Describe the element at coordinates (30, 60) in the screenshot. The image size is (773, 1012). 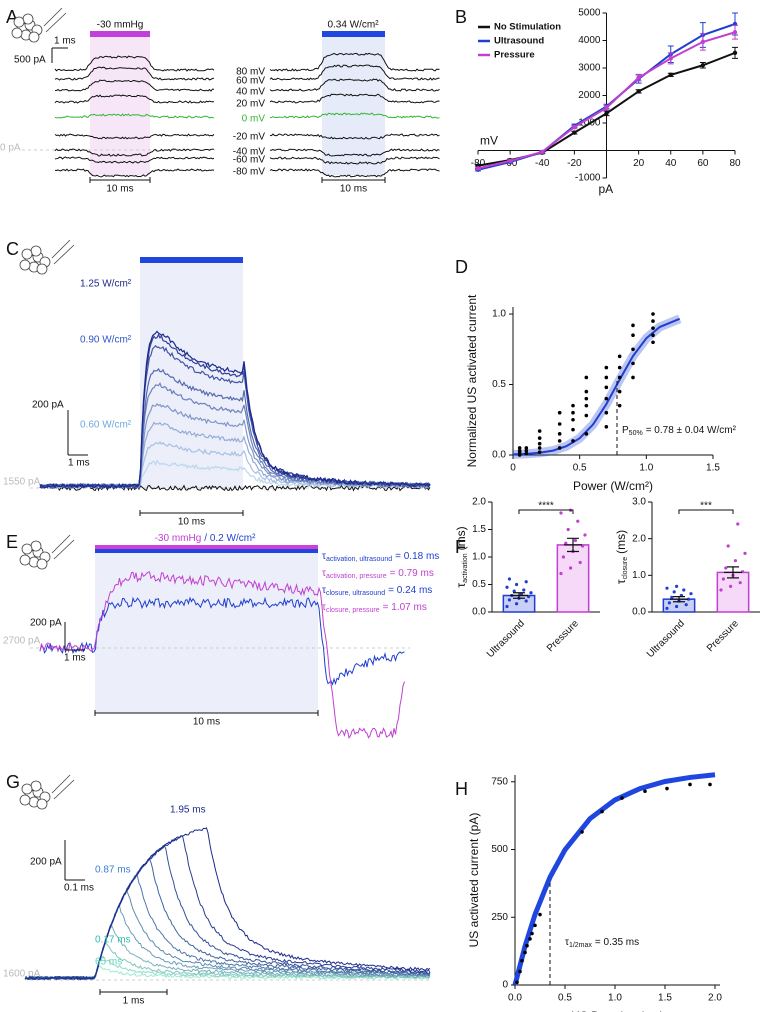
I see `scale-label: 500 pA` at that location.